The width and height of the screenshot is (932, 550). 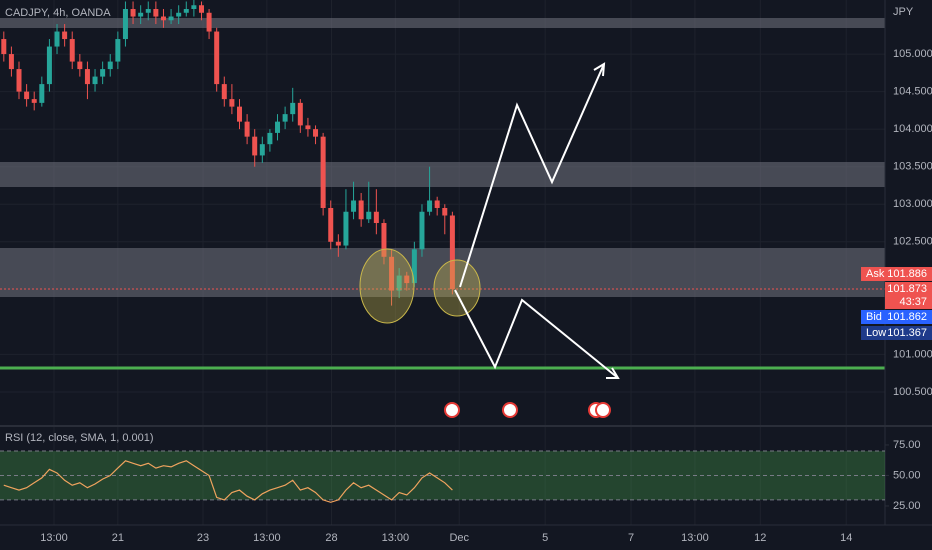 I want to click on y-tick-label: 104.000, so click(x=912, y=129).